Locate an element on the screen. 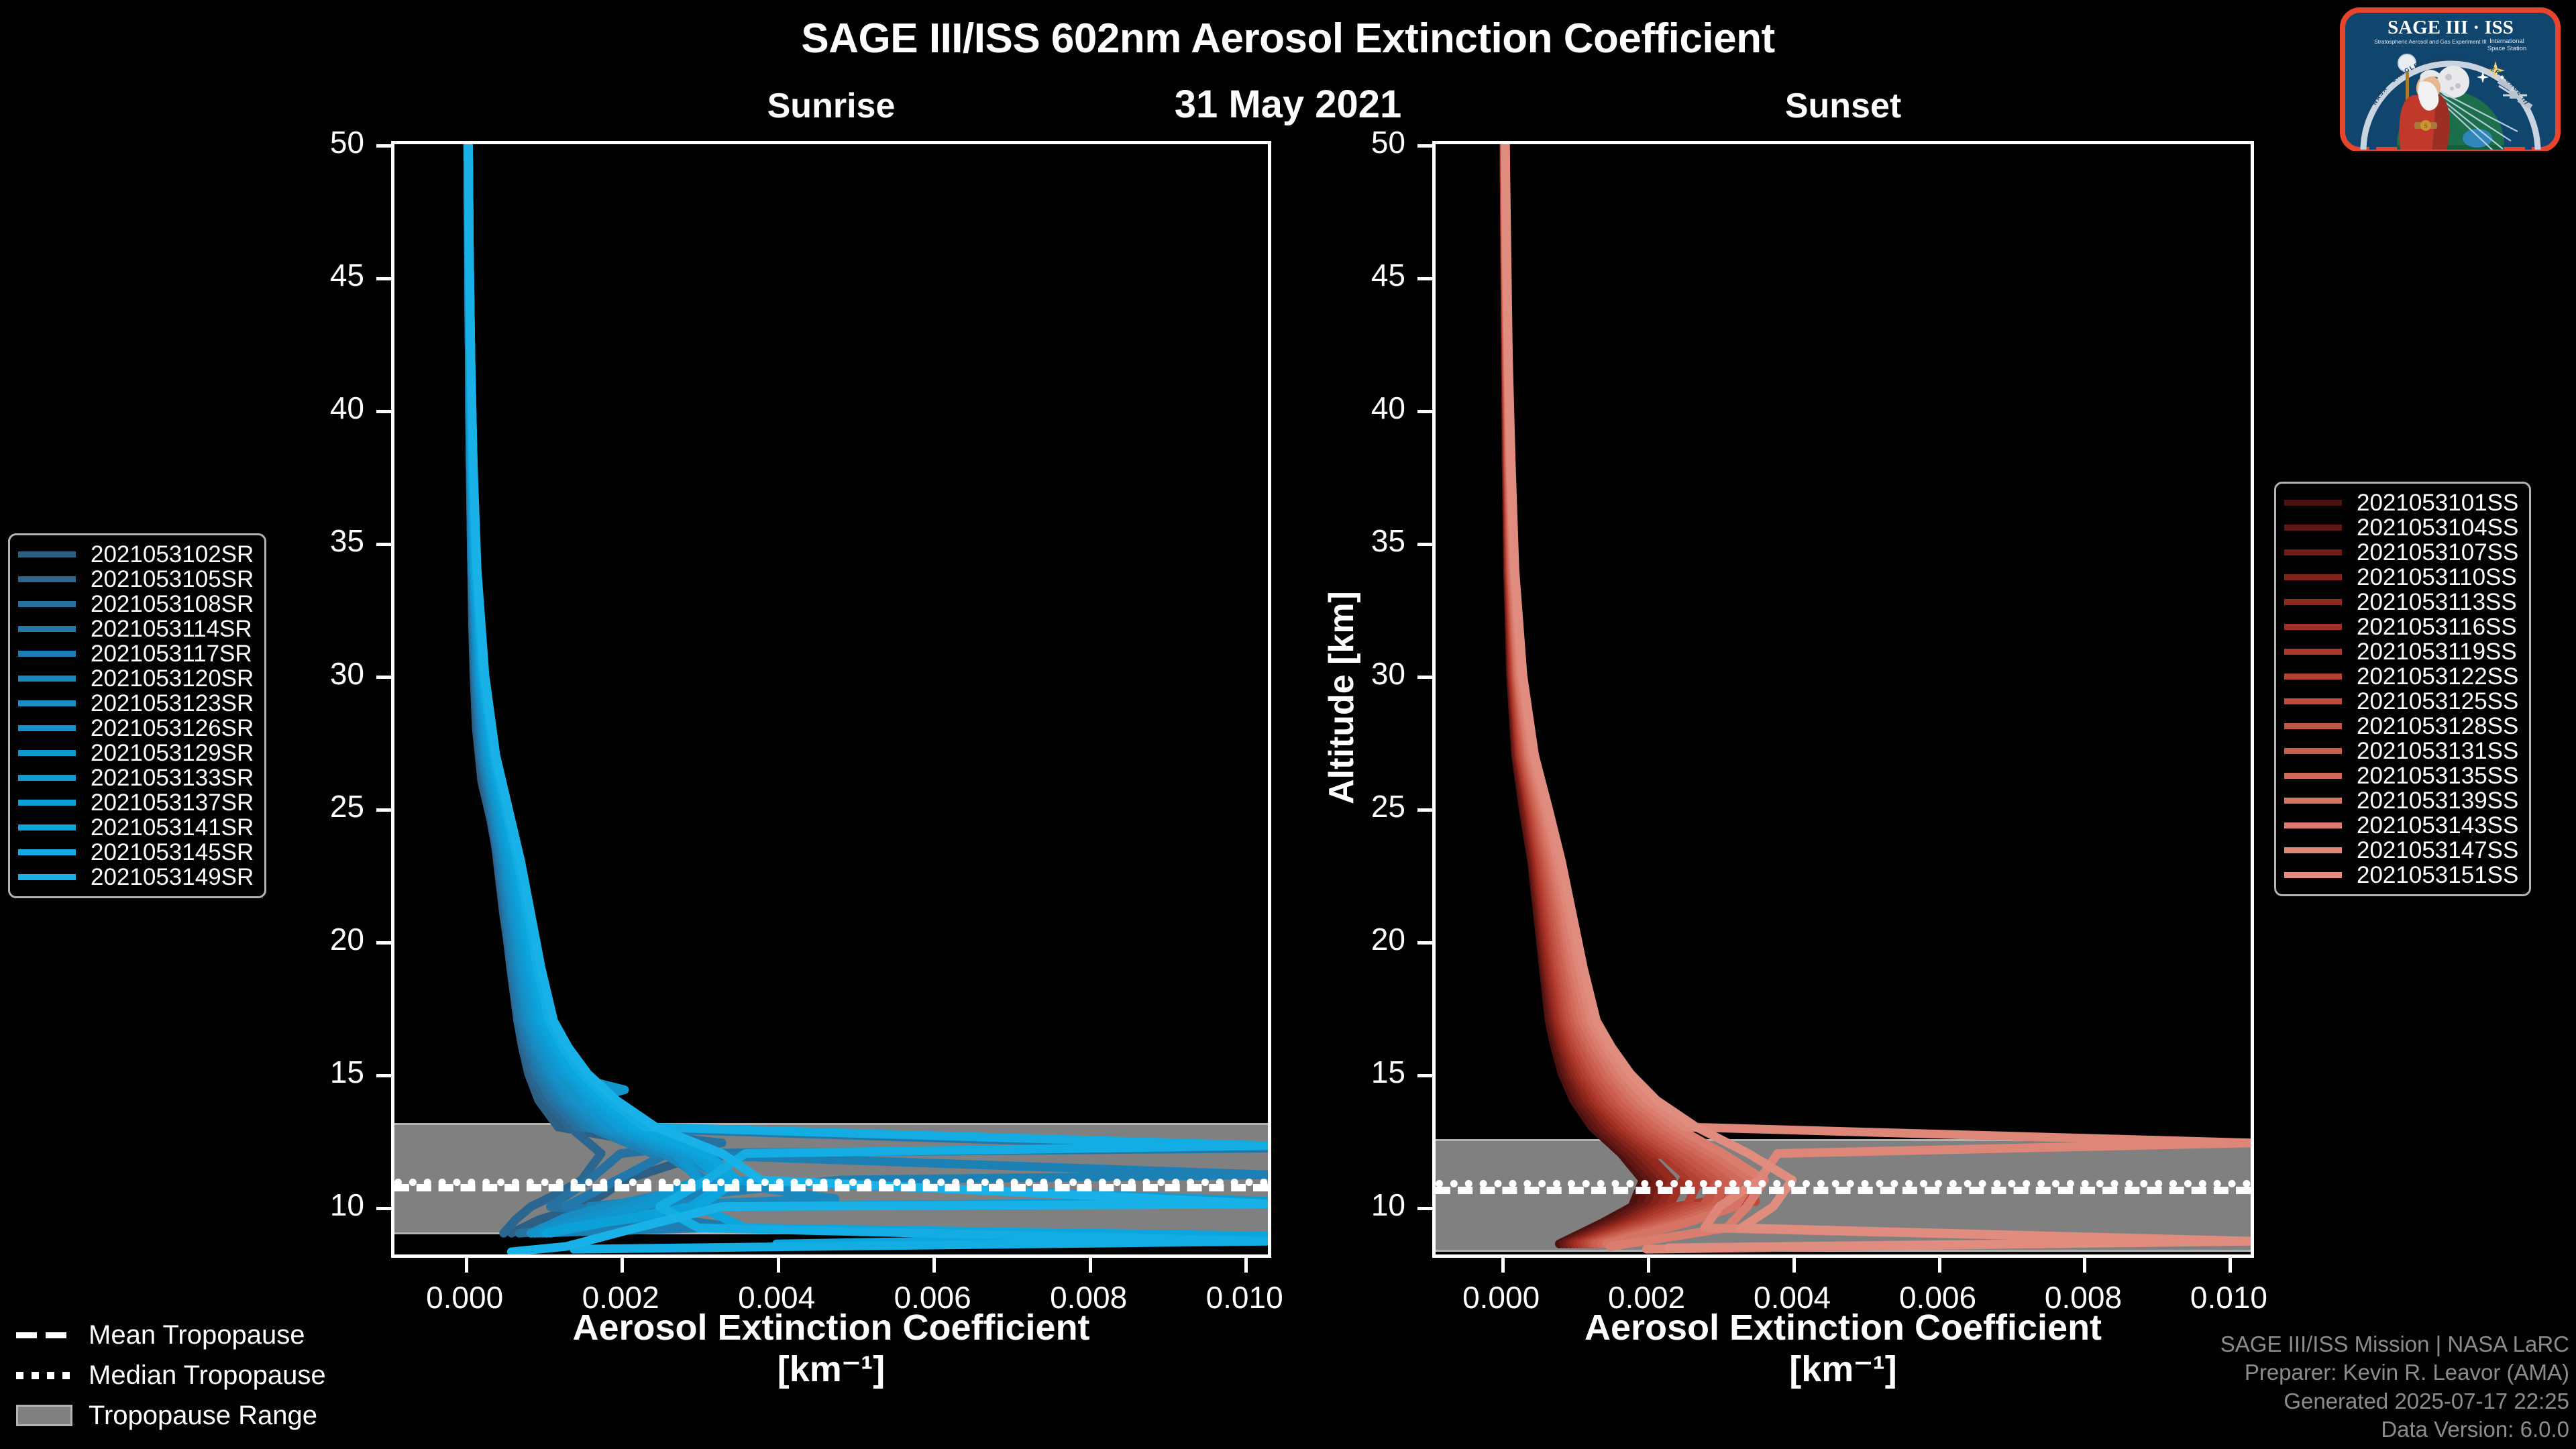  y-axis-tick-label: 35 is located at coordinates (1388, 540).